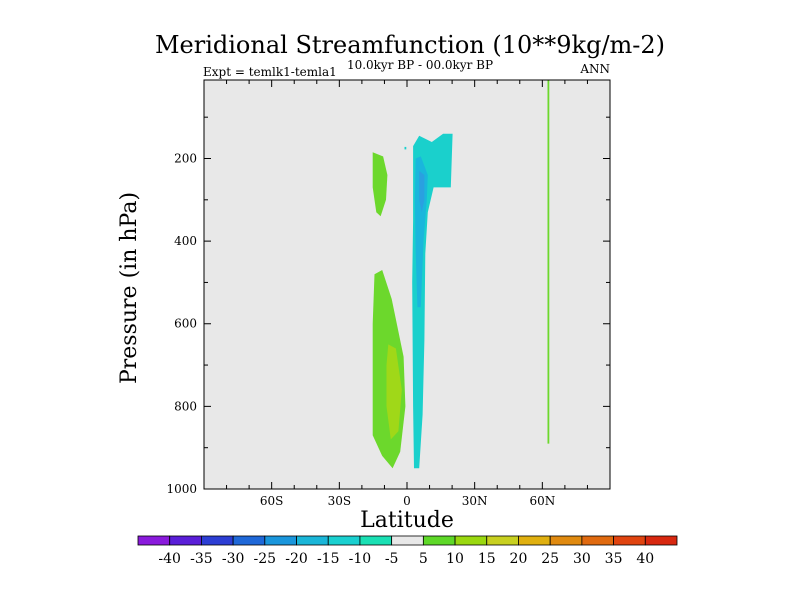  What do you see at coordinates (394, 392) in the screenshot?
I see `contour-southern-lower-10-core` at bounding box center [394, 392].